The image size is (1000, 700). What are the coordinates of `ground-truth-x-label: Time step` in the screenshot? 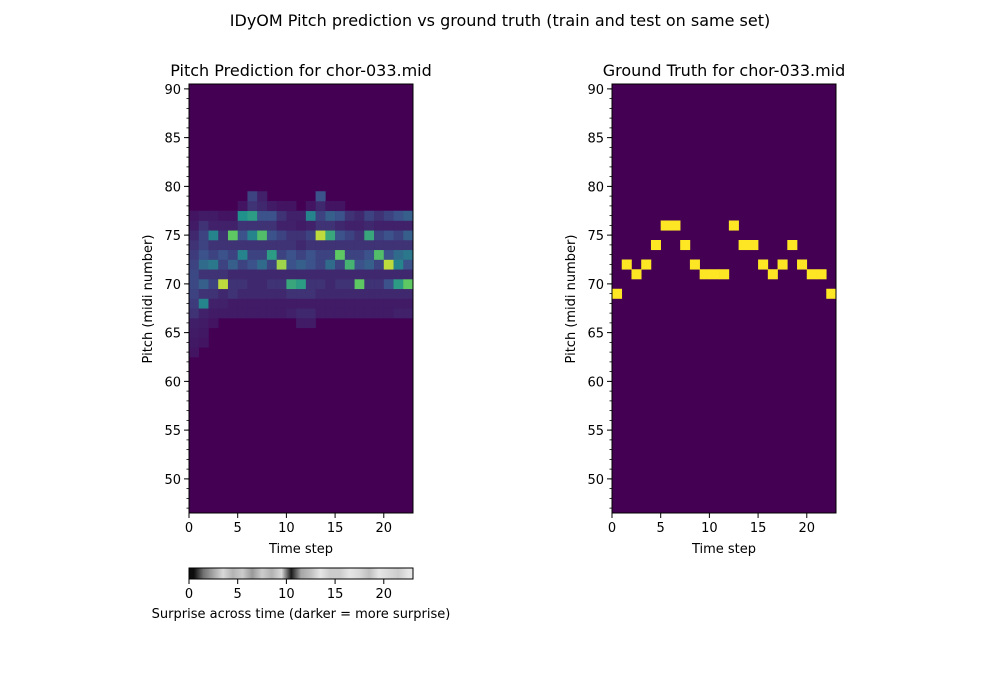 It's located at (723, 549).